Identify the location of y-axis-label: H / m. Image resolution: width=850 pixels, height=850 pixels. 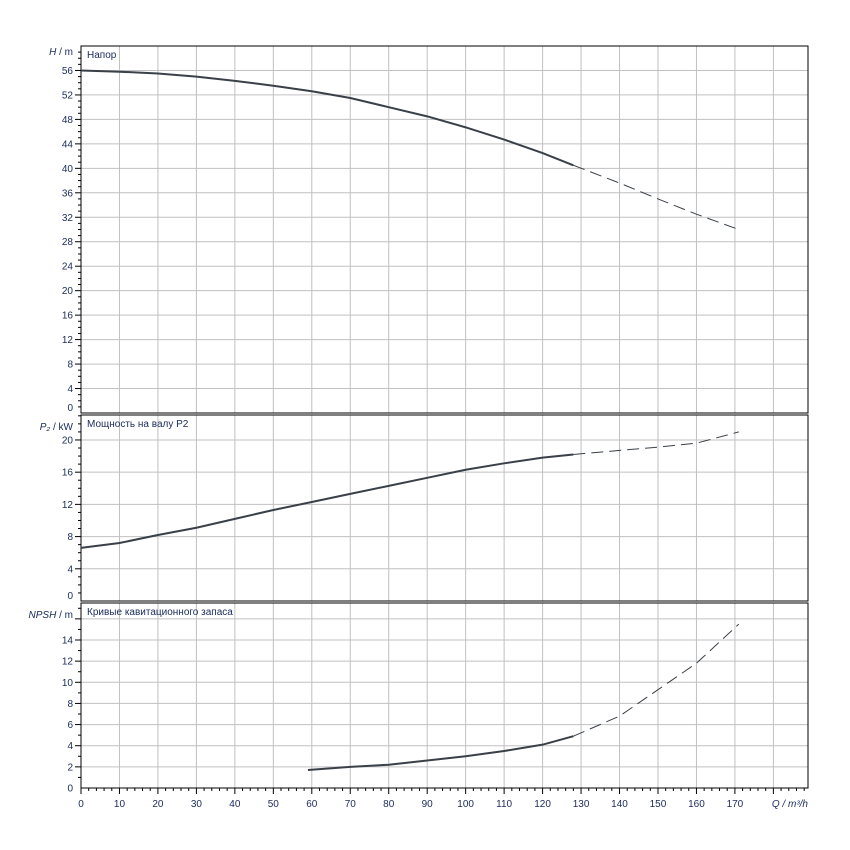
(61, 52).